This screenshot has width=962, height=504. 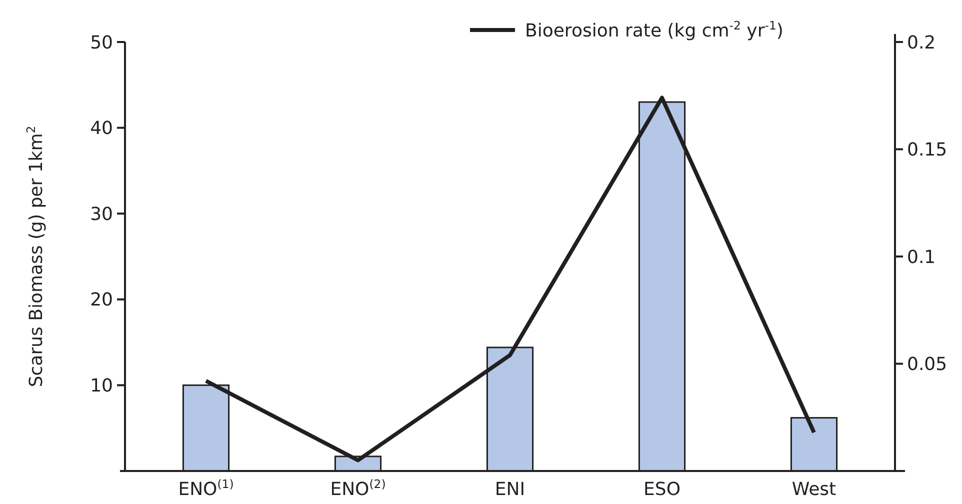 I want to click on y-tick-label: 20, so click(x=101, y=300).